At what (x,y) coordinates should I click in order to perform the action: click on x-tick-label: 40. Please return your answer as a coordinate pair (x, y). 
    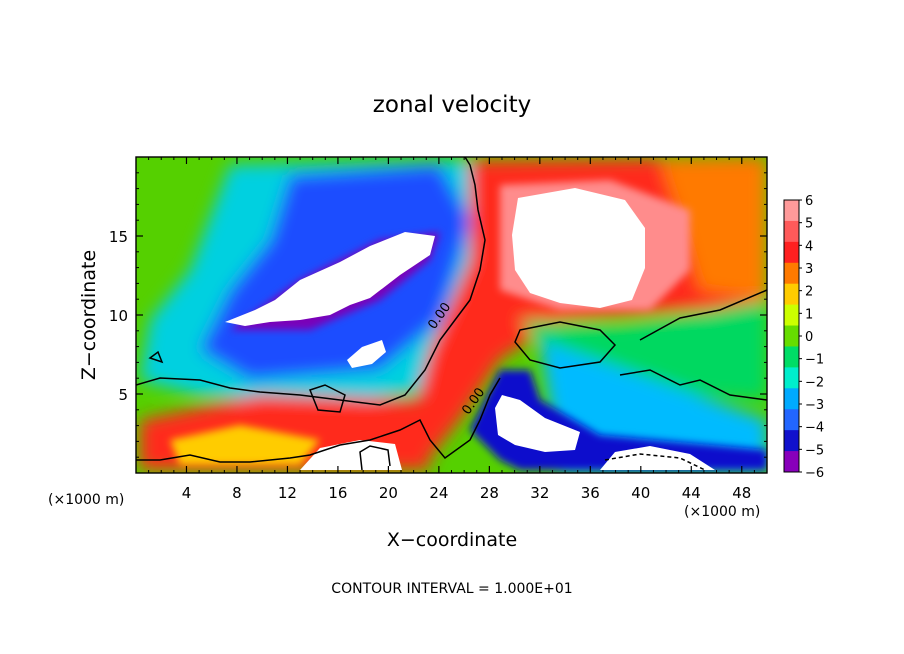
    Looking at the image, I should click on (640, 493).